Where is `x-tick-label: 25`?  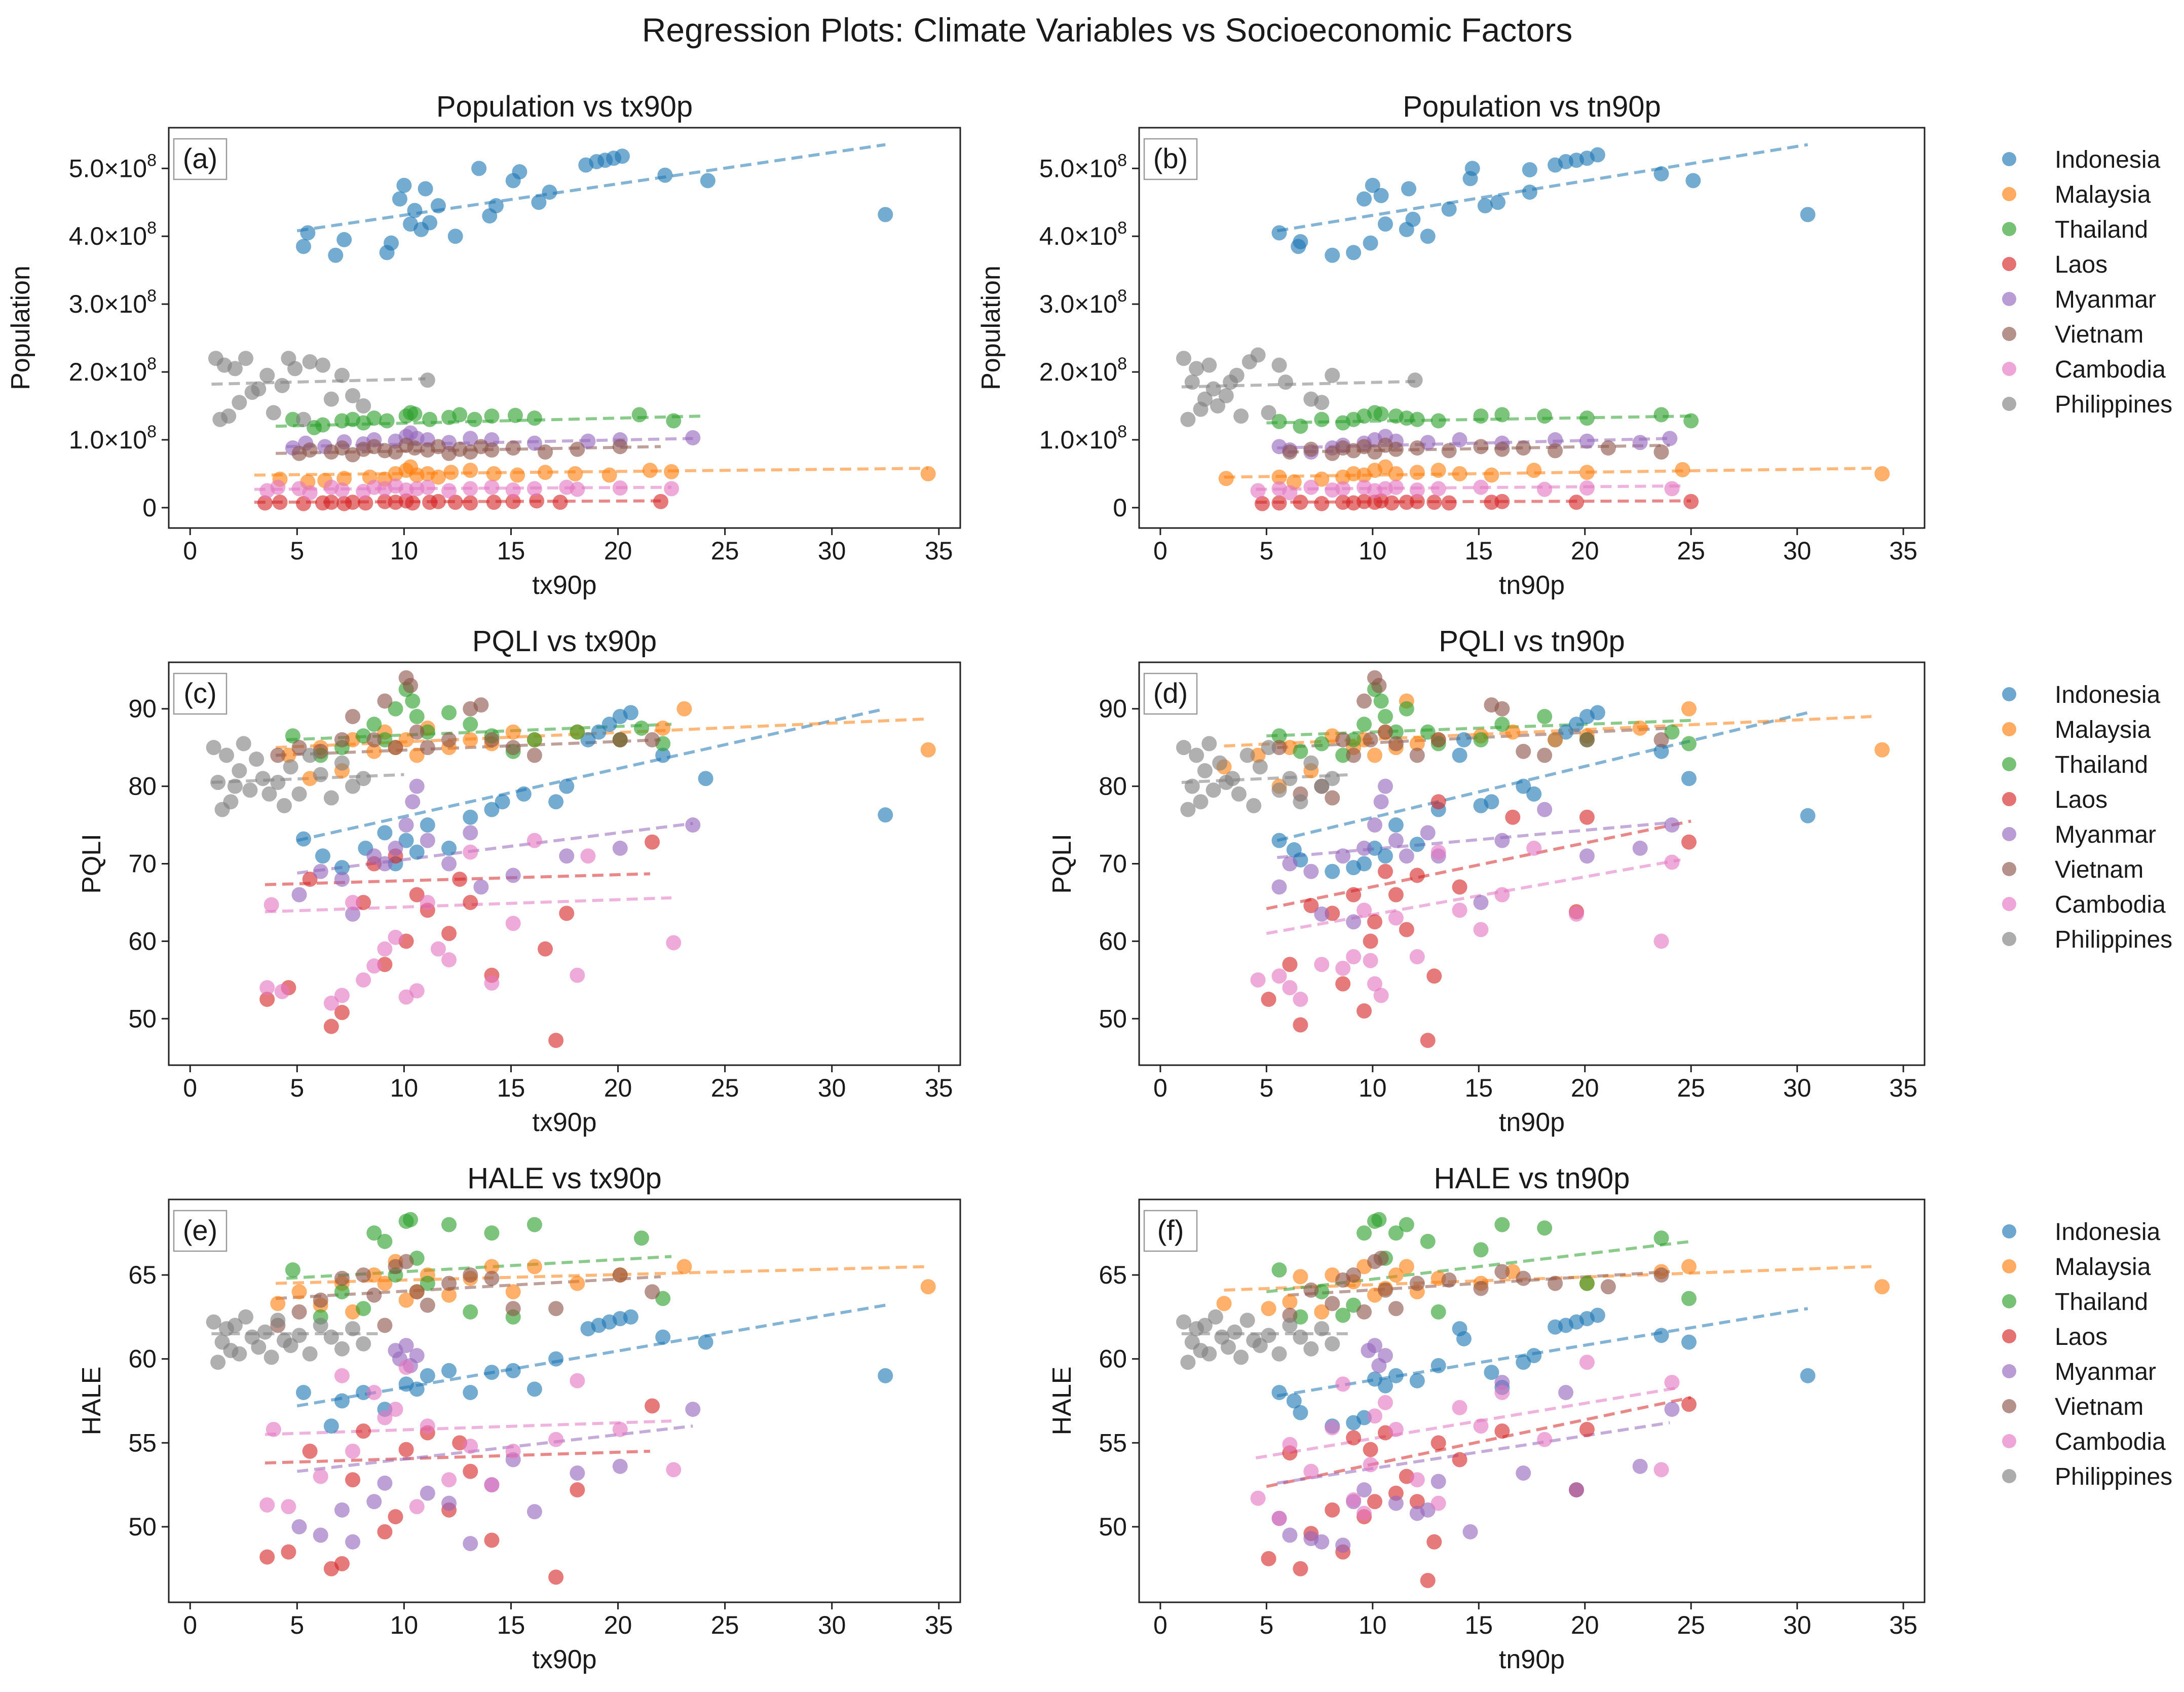
x-tick-label: 25 is located at coordinates (1691, 551).